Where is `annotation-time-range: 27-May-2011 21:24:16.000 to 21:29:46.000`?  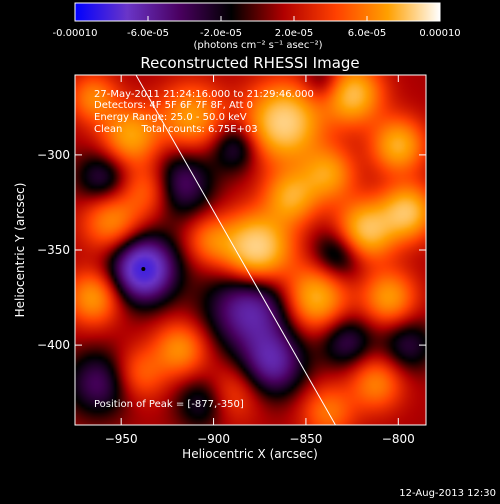 annotation-time-range: 27-May-2011 21:24:16.000 to 21:29:46.000 is located at coordinates (204, 94).